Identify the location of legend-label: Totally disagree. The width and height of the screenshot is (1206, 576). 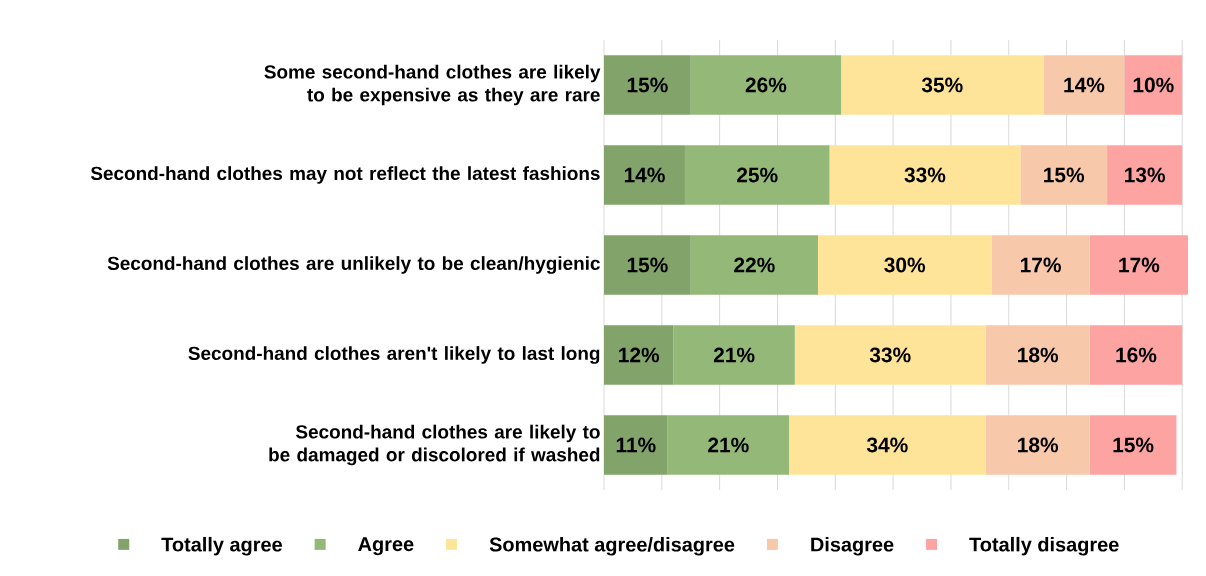
(1044, 546).